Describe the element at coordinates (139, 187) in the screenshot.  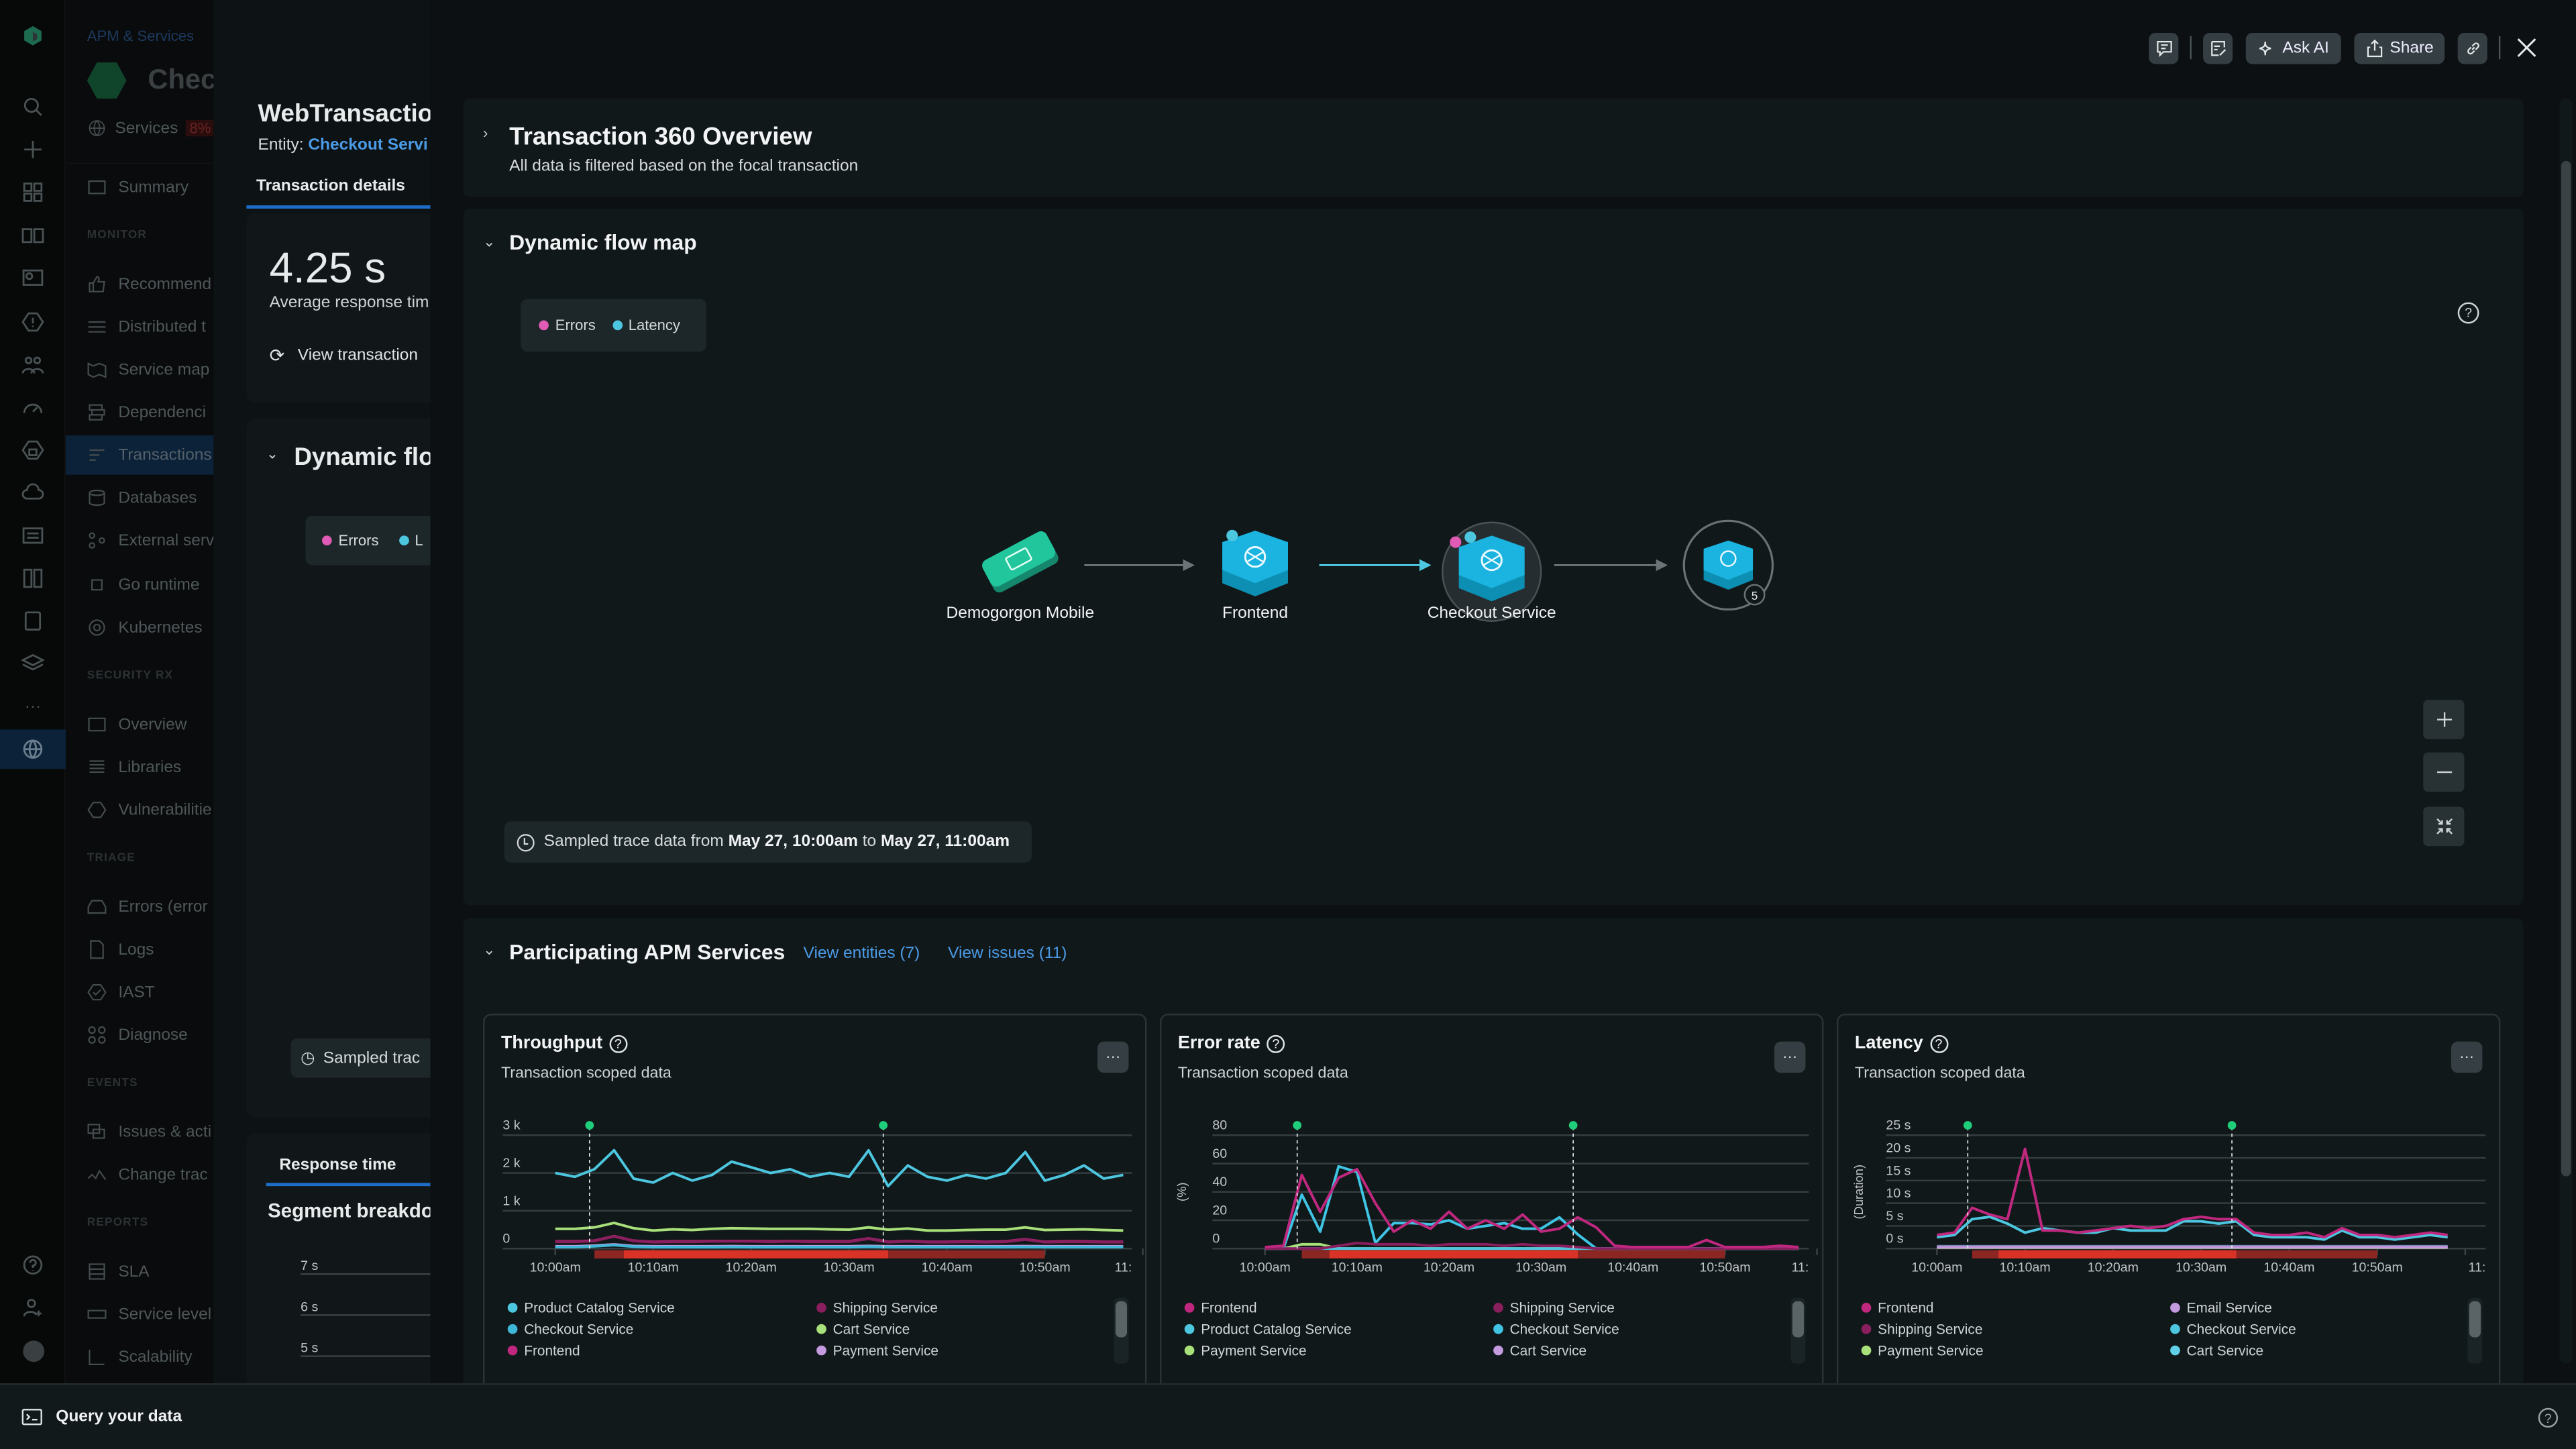
I see `nav-item-summary: Summary` at that location.